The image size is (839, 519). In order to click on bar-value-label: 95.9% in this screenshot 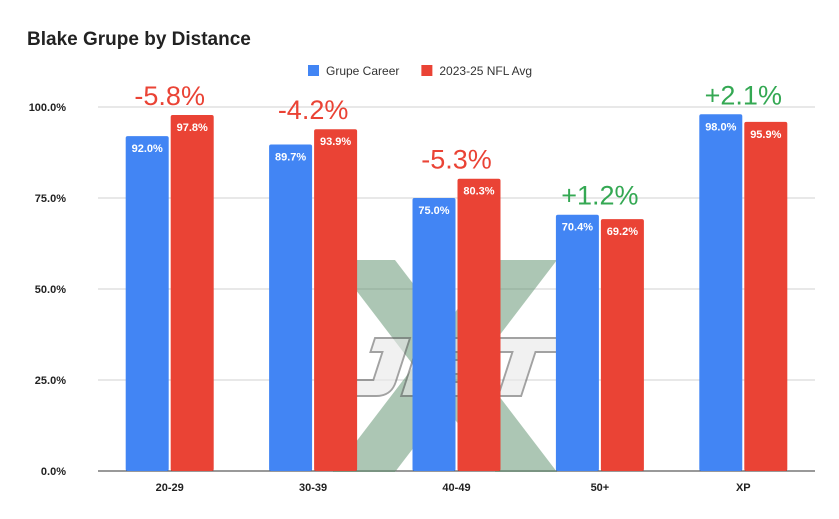, I will do `click(765, 135)`.